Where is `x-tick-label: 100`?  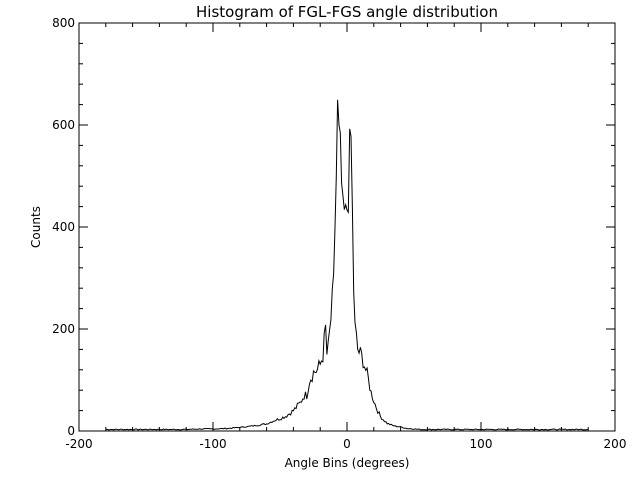 x-tick-label: 100 is located at coordinates (481, 444).